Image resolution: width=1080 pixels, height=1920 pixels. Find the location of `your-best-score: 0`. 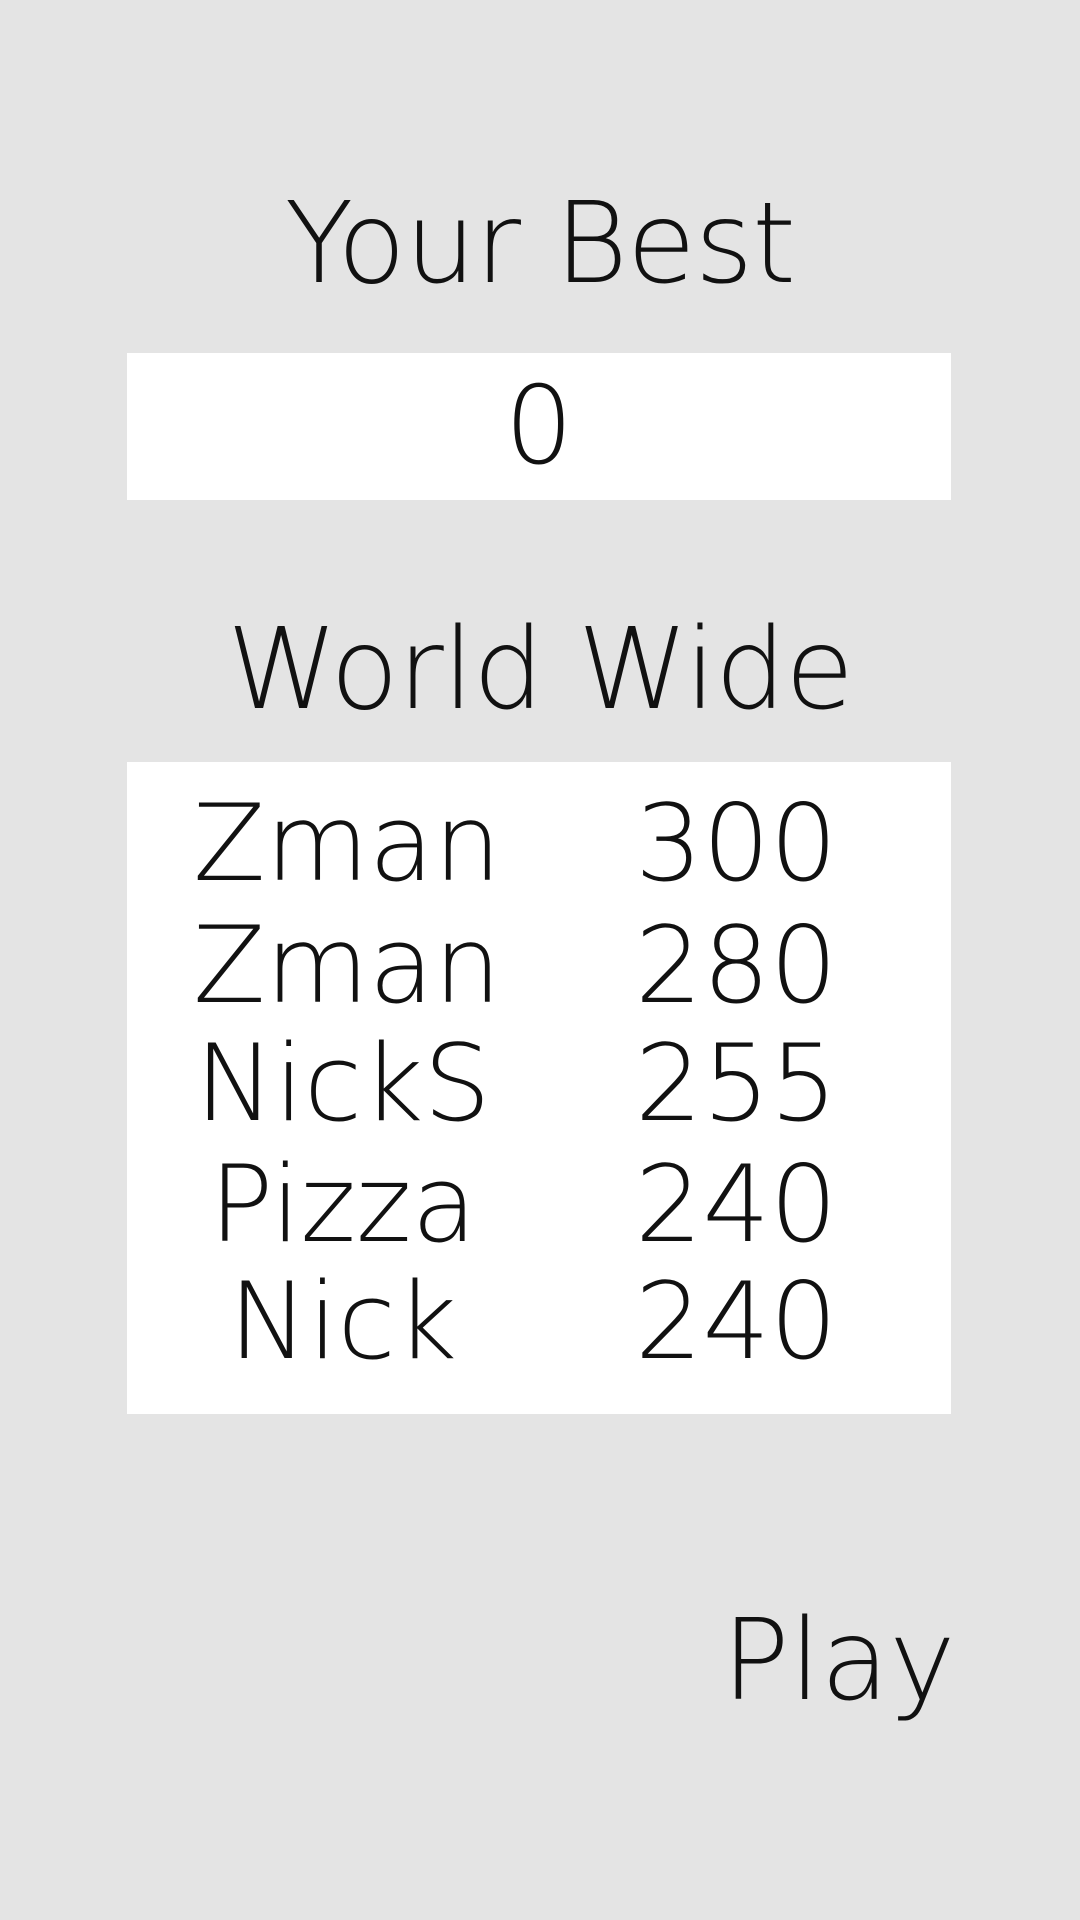

your-best-score: 0 is located at coordinates (539, 426).